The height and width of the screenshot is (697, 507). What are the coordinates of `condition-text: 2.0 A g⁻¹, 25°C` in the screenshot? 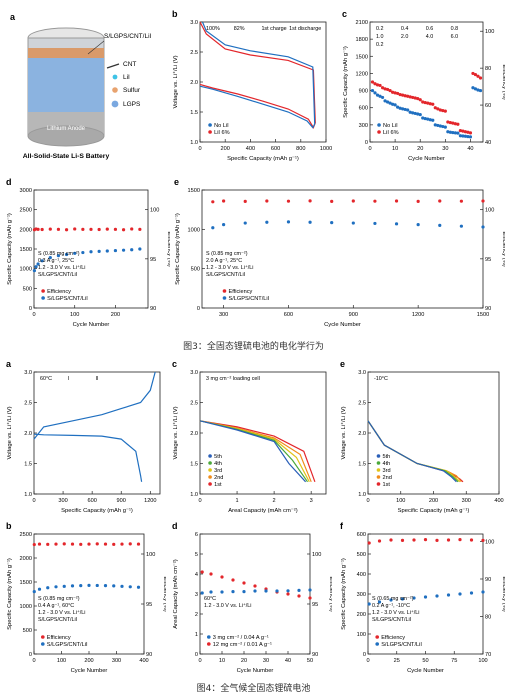 It's located at (224, 261).